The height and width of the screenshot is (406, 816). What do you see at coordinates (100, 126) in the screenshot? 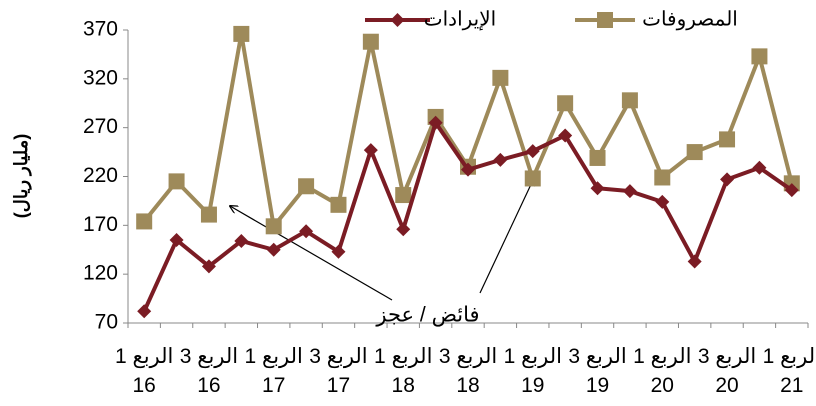
I see `y-tick-label: 270` at bounding box center [100, 126].